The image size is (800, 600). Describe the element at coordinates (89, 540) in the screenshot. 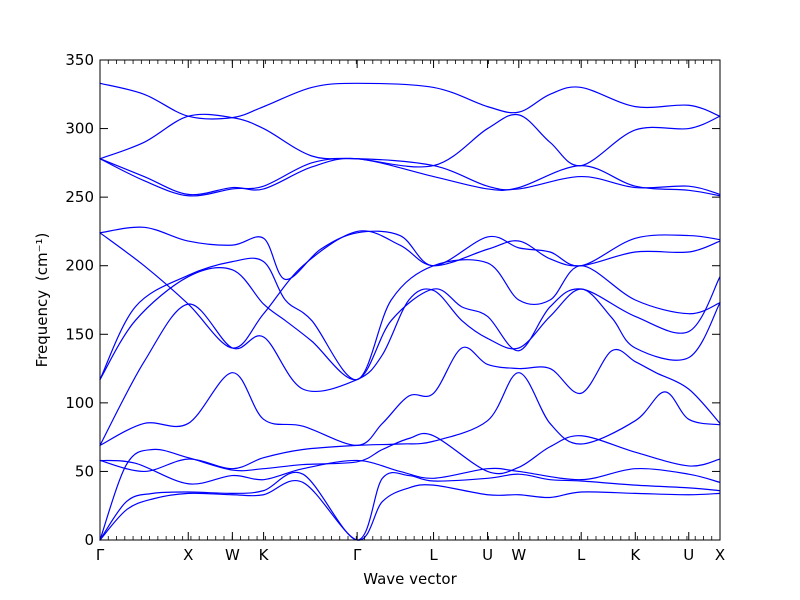

I see `y-tick-label: 0` at that location.